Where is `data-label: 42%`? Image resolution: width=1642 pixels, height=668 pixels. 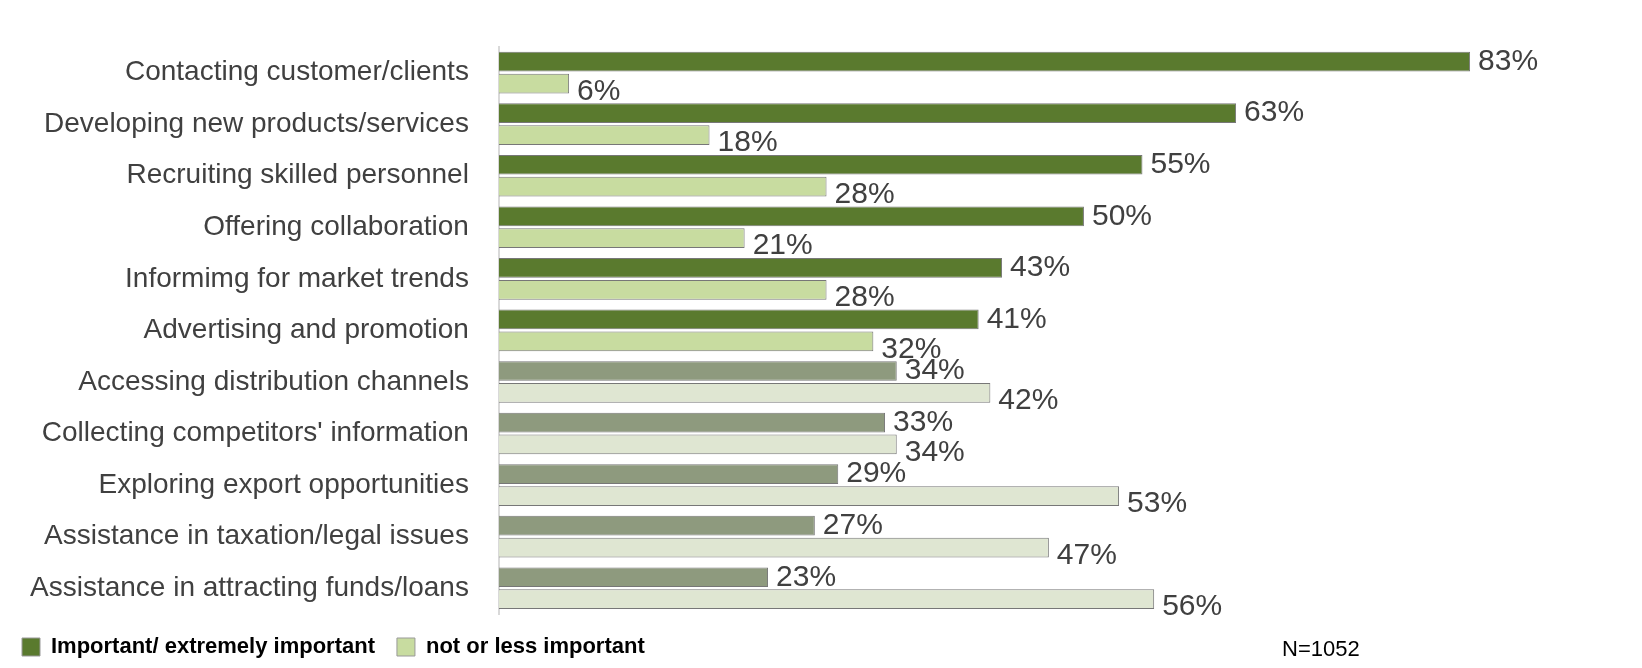
data-label: 42% is located at coordinates (1028, 399).